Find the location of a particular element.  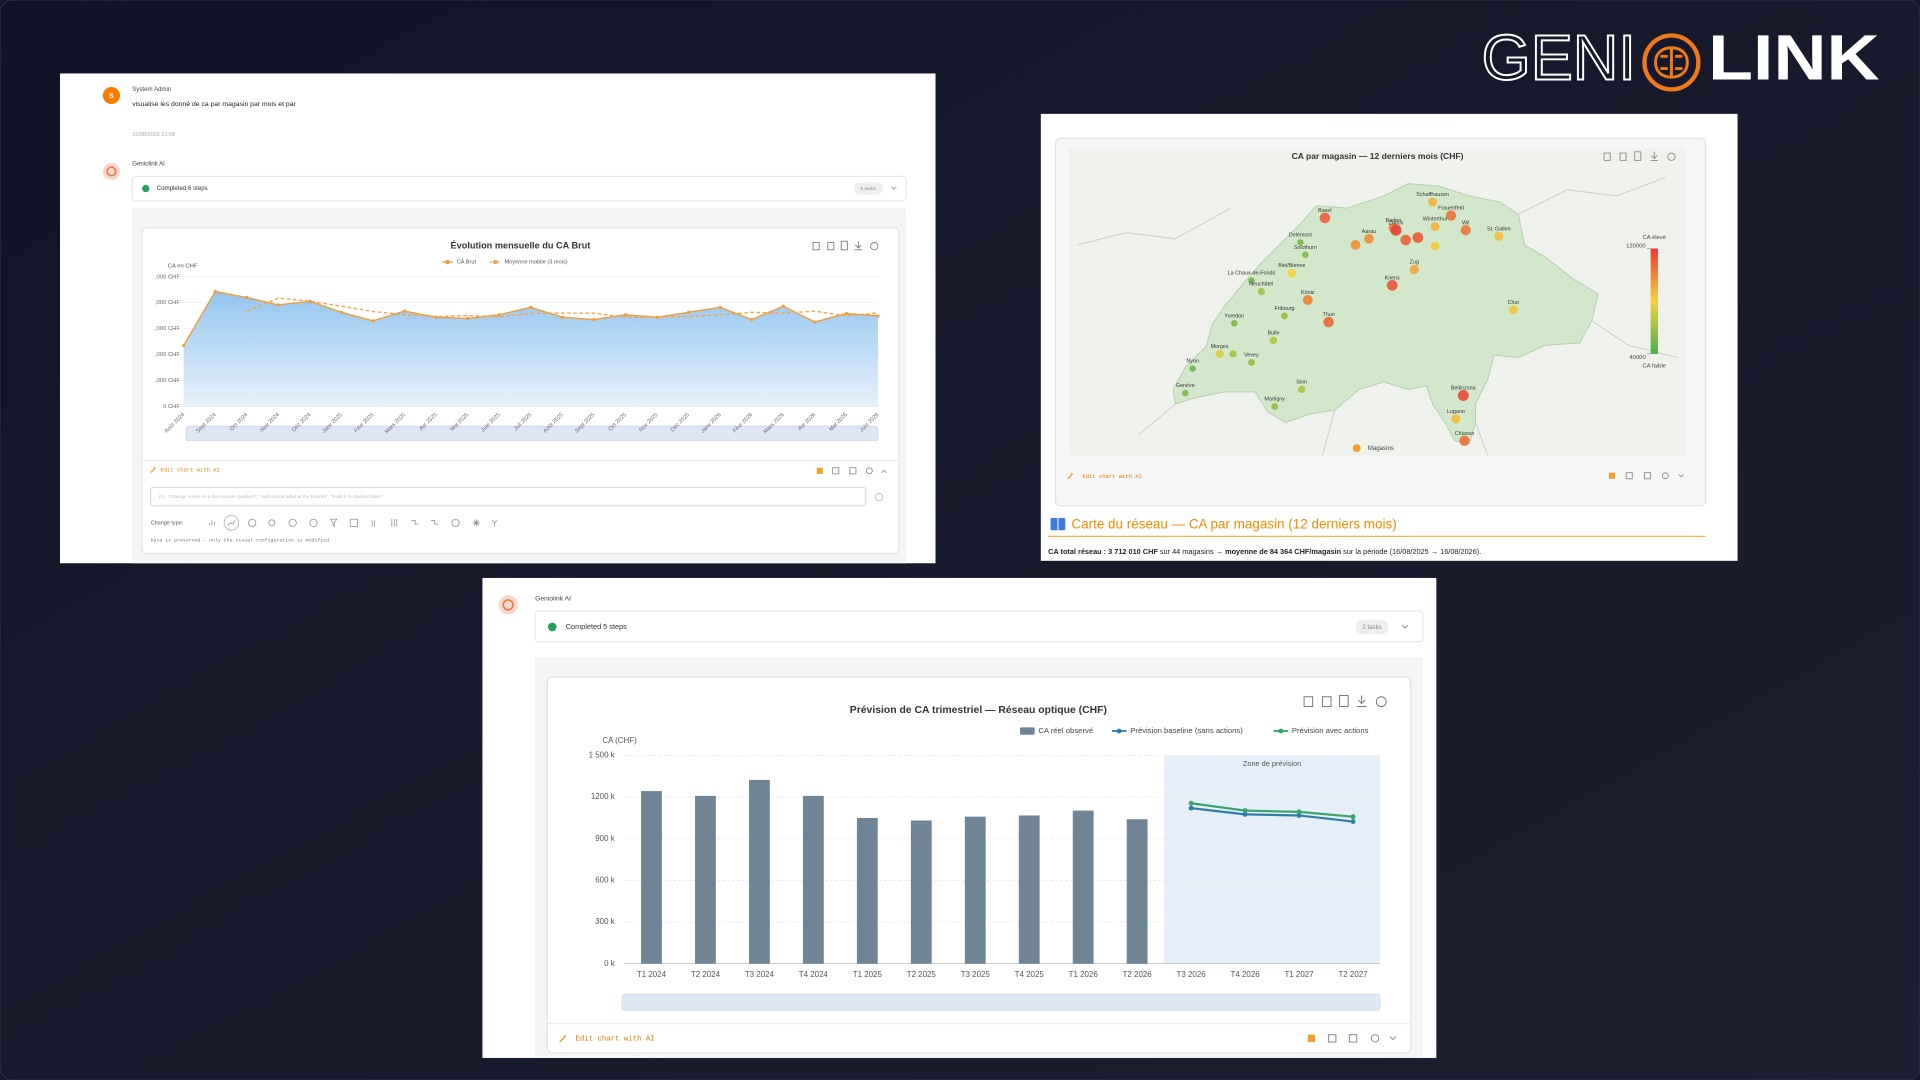

bar is located at coordinates (759, 871).